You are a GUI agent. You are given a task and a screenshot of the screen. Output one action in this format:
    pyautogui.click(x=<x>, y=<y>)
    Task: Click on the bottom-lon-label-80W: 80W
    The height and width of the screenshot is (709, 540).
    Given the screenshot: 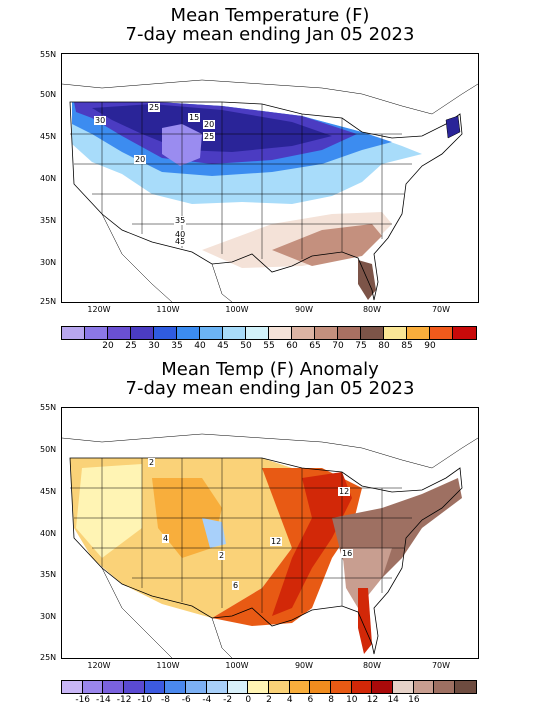 What is the action you would take?
    pyautogui.click(x=372, y=665)
    